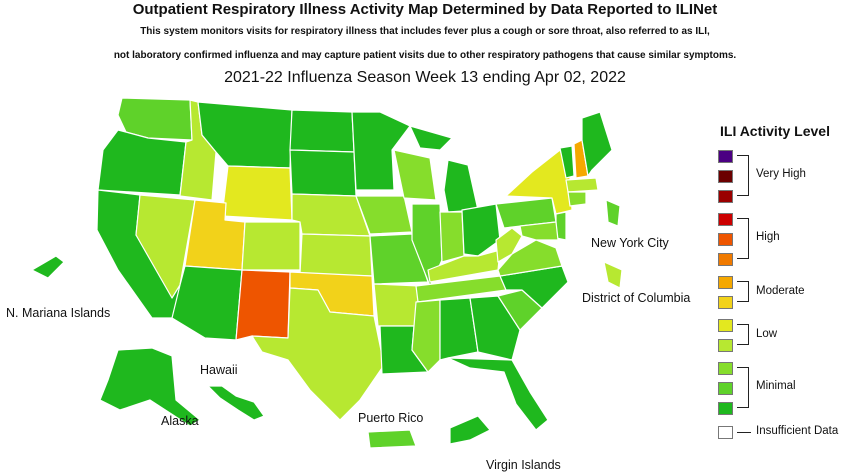 This screenshot has width=850, height=476. Describe the element at coordinates (775, 131) in the screenshot. I see `legend-title: ILI Activity Level` at that location.